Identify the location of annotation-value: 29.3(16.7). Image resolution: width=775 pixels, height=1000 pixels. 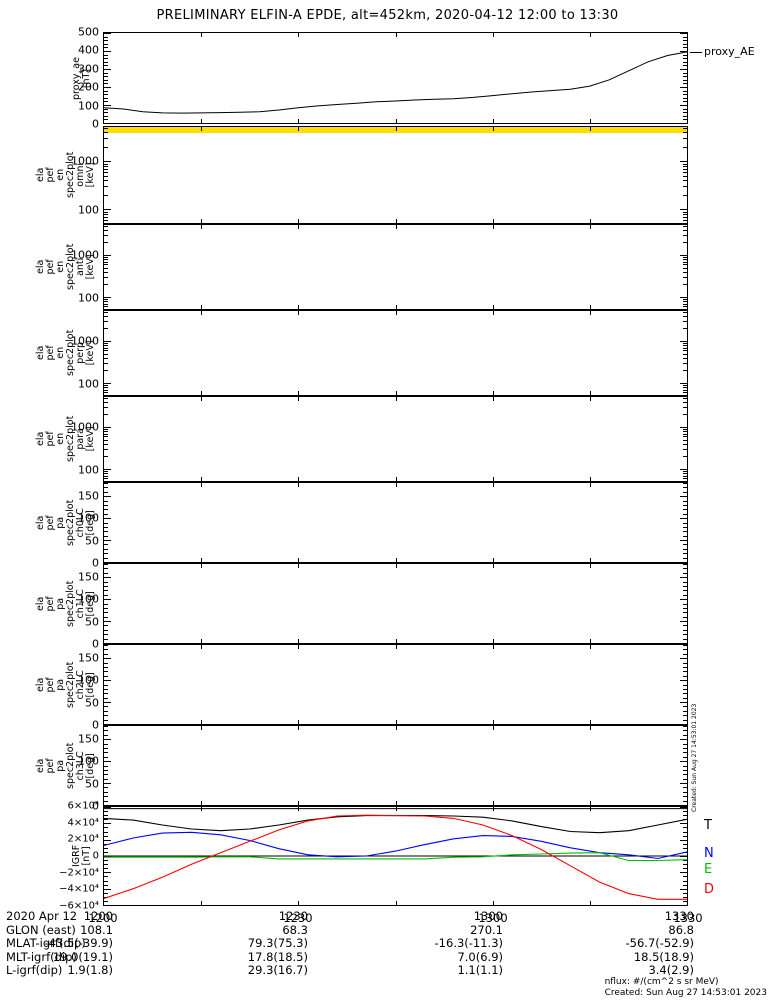
(277, 970).